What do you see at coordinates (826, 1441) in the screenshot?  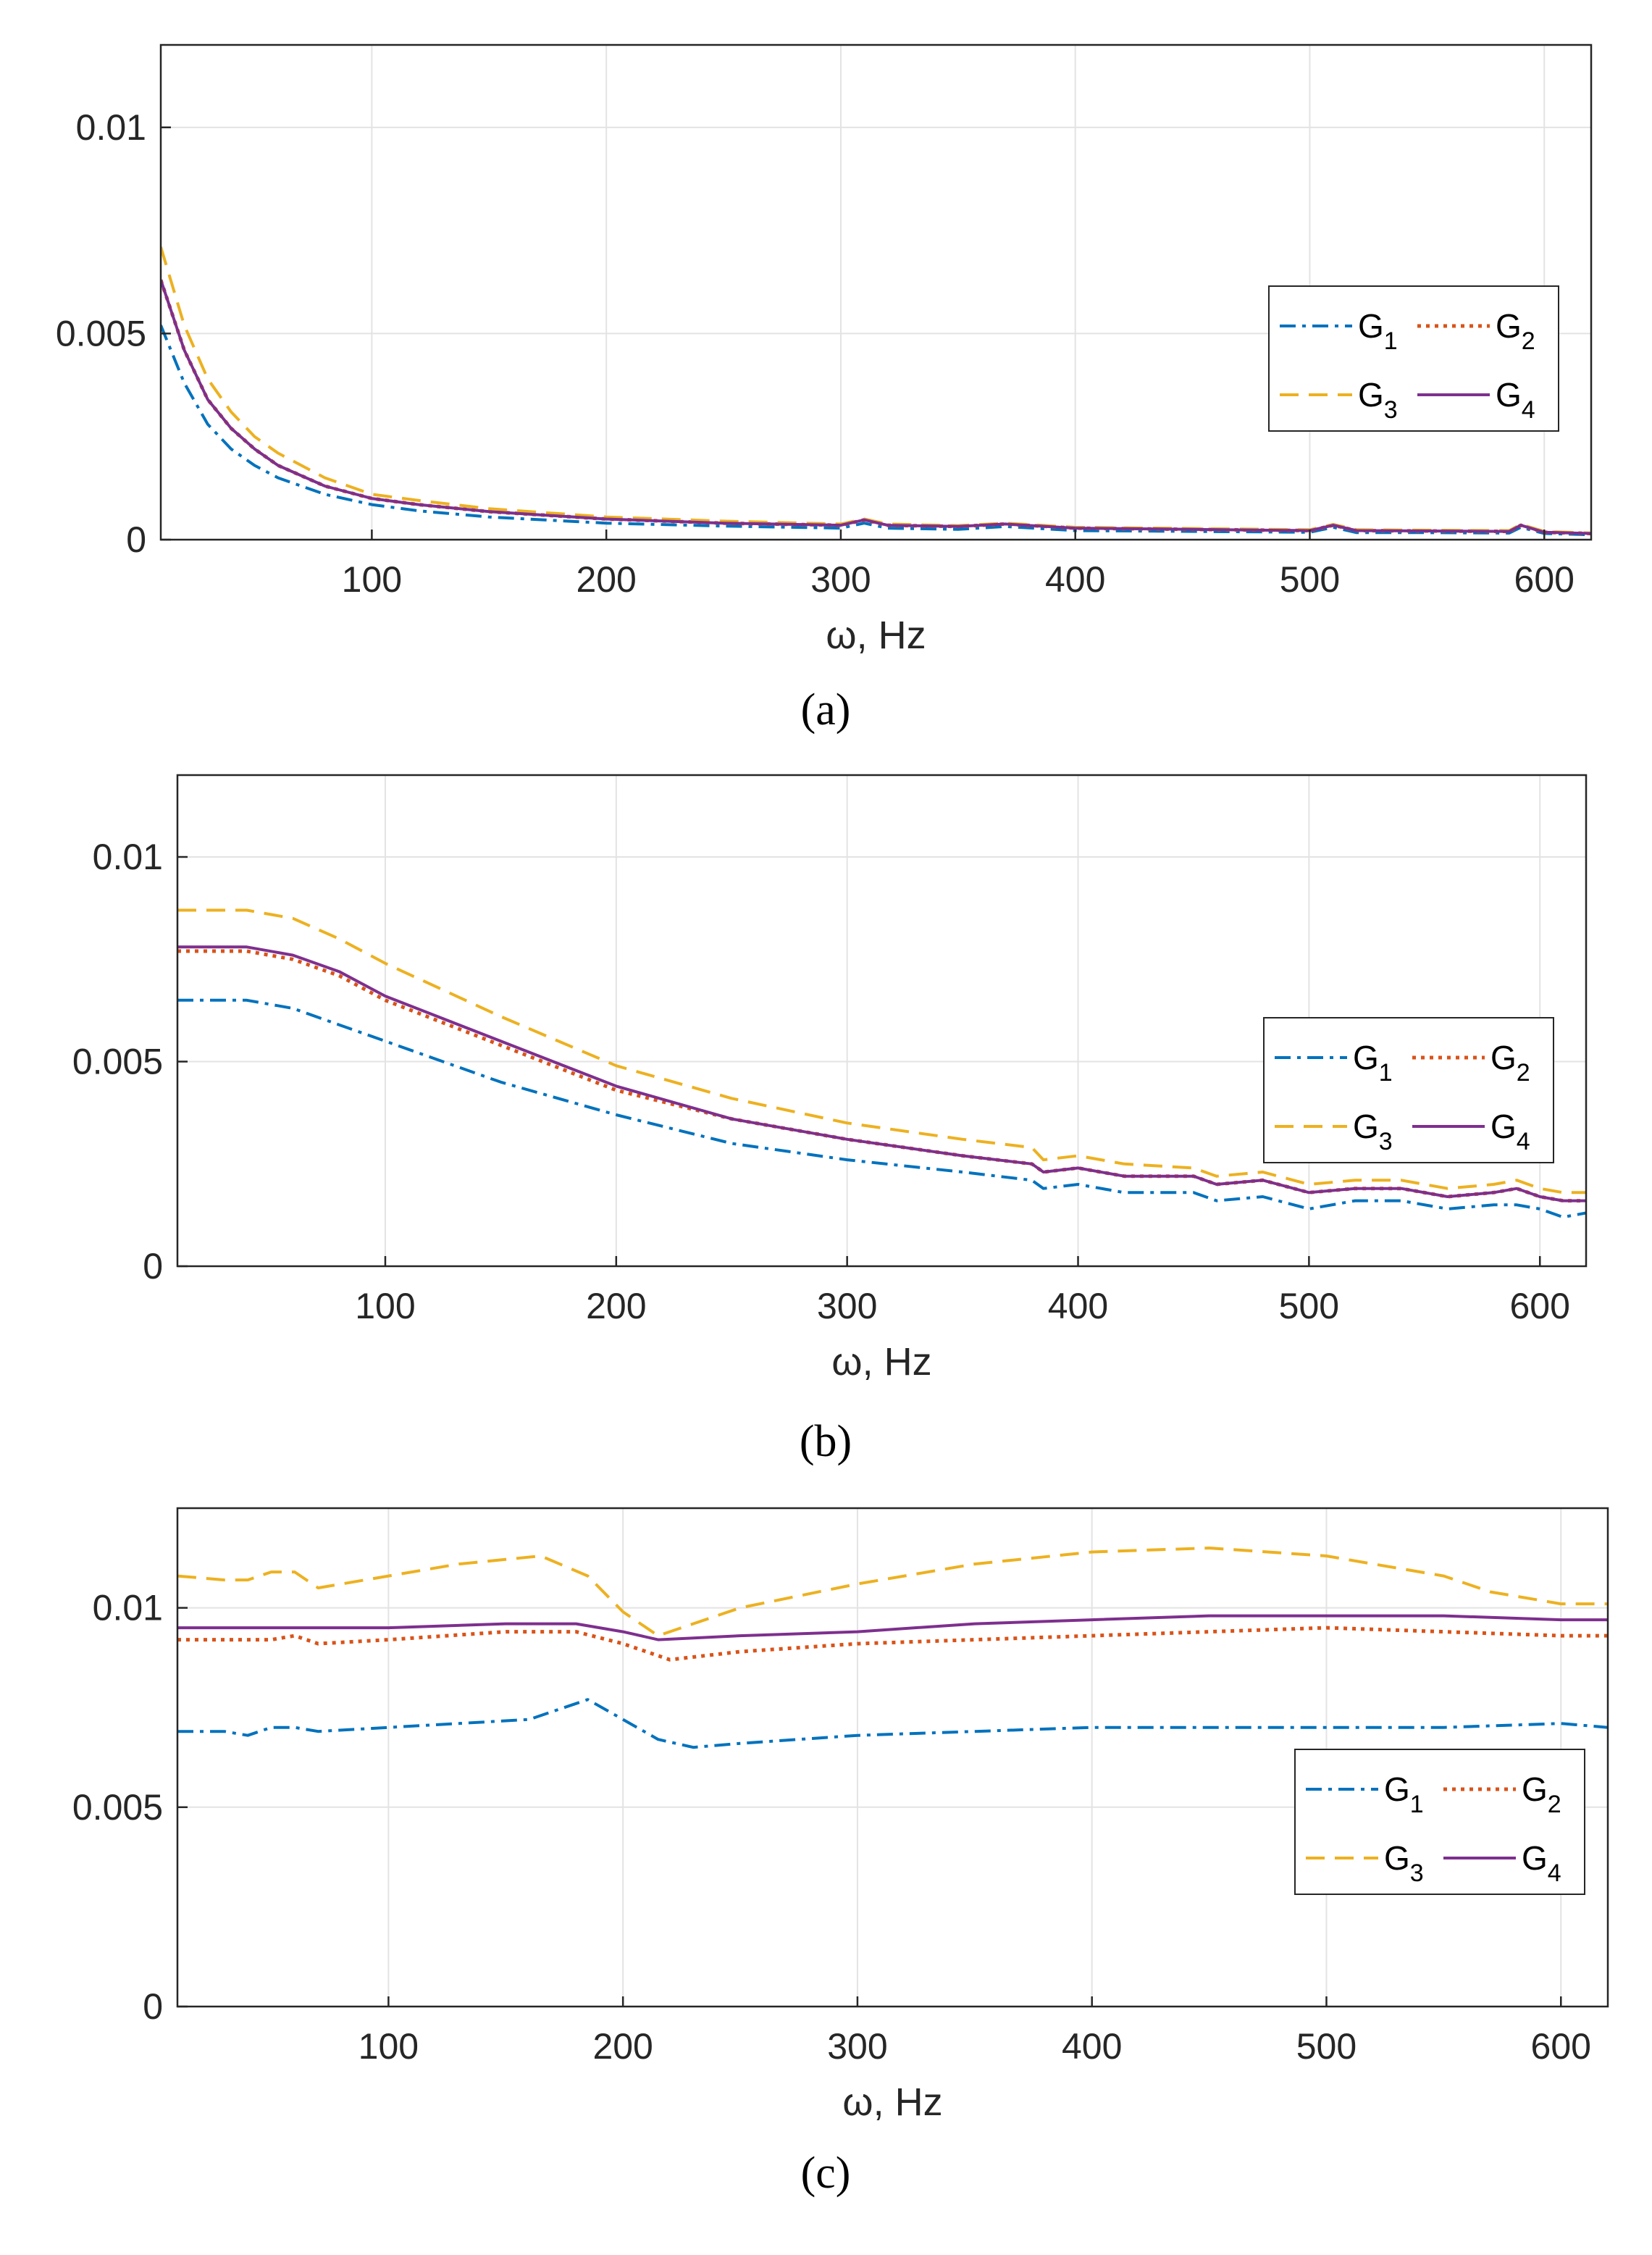 I see `panel-caption: (b)` at bounding box center [826, 1441].